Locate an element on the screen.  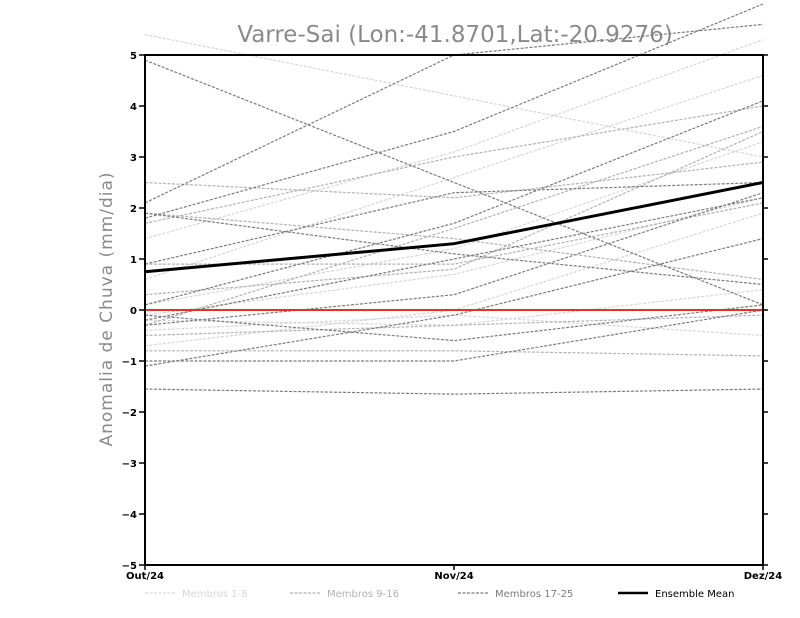
y-tick-label: −1 is located at coordinates (129, 362).